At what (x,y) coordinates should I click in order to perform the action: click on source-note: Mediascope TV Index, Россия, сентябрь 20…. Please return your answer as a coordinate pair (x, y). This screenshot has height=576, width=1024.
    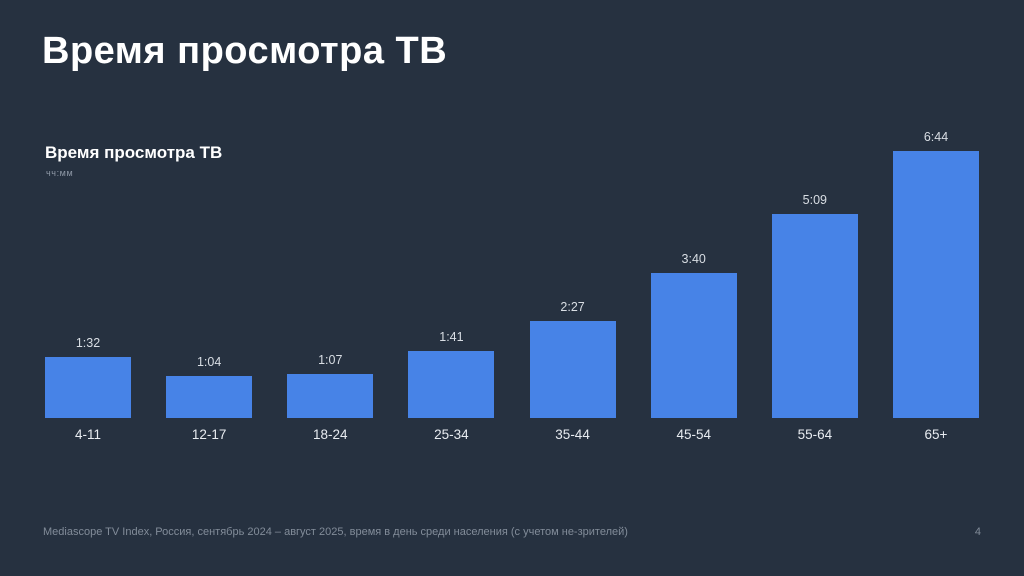
    Looking at the image, I should click on (335, 532).